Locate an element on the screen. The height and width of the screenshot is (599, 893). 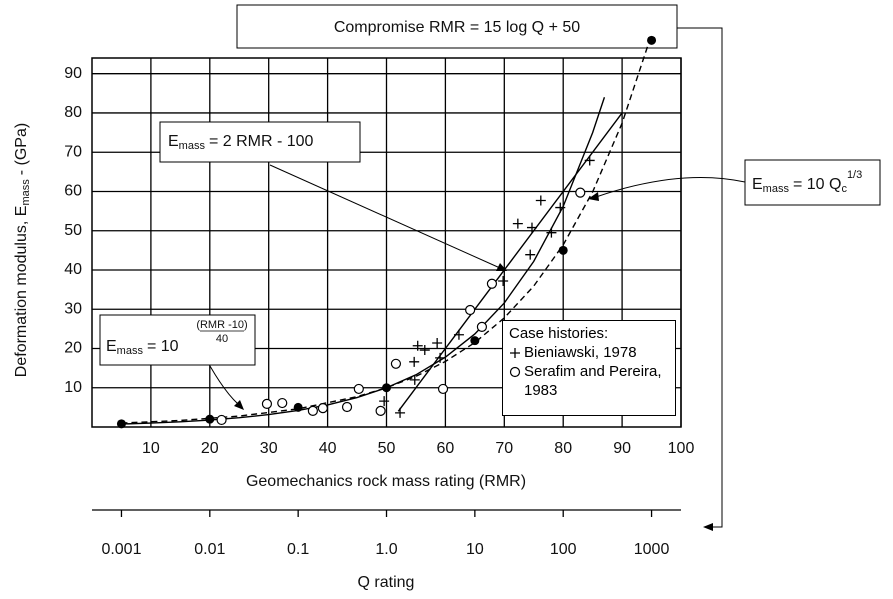
legend-entry: Serafim and Pereira, 1983 is located at coordinates (590, 381).